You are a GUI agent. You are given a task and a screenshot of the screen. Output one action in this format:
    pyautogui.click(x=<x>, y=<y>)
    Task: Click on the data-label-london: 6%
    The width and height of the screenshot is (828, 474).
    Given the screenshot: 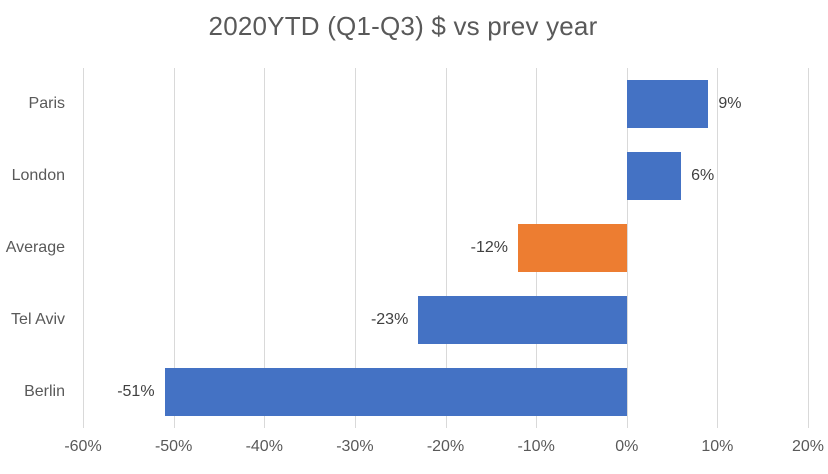 What is the action you would take?
    pyautogui.click(x=703, y=175)
    